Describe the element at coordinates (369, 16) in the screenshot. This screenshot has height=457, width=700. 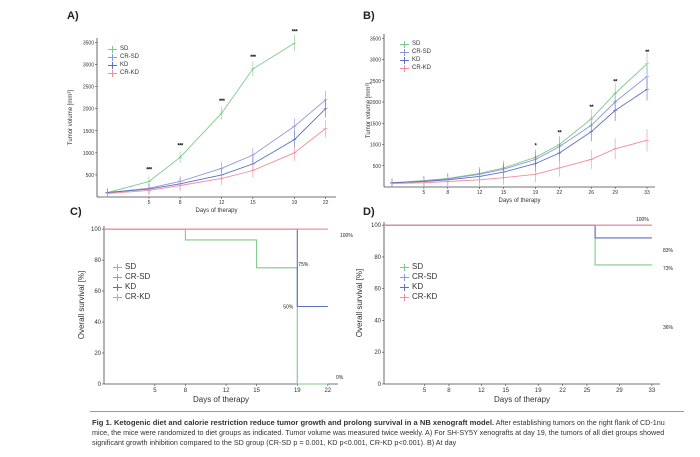
I see `panel-b-label: B)` at that location.